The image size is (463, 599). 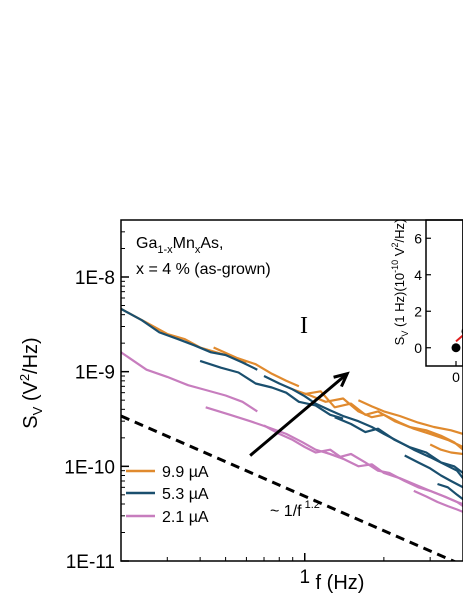 What do you see at coordinates (90, 562) in the screenshot?
I see `y-tick-label-0: 1E-11` at bounding box center [90, 562].